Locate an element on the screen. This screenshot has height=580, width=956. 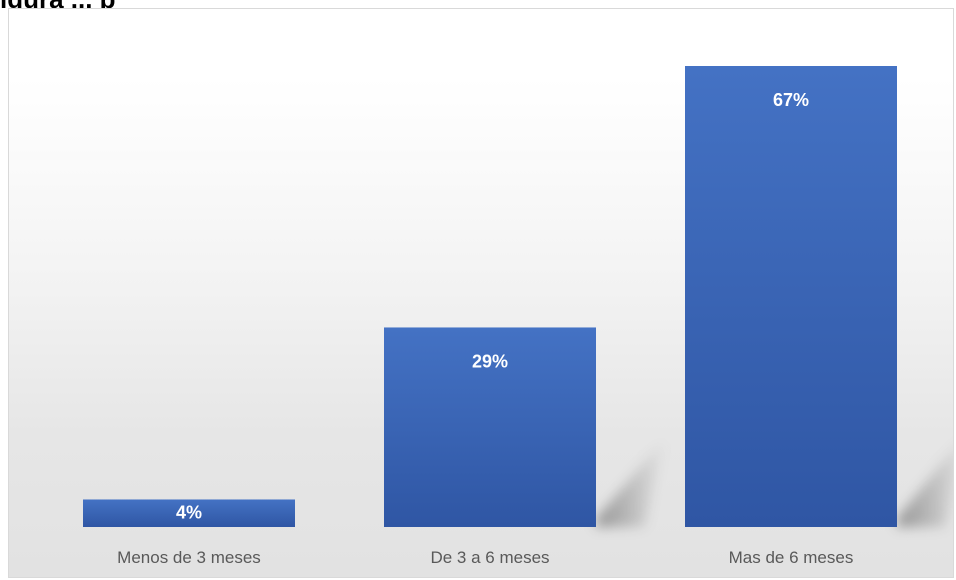
category-label: De 3 a 6 meses is located at coordinates (489, 557).